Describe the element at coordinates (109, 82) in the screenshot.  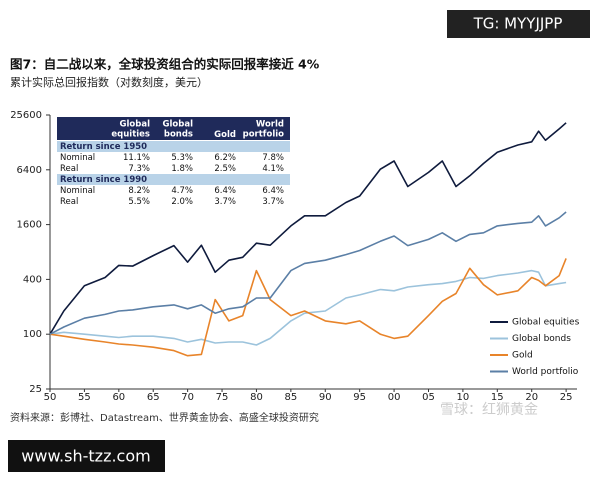
I see `chart-subtitle: 累计实际总回报指数（对数刻度，美元）` at that location.